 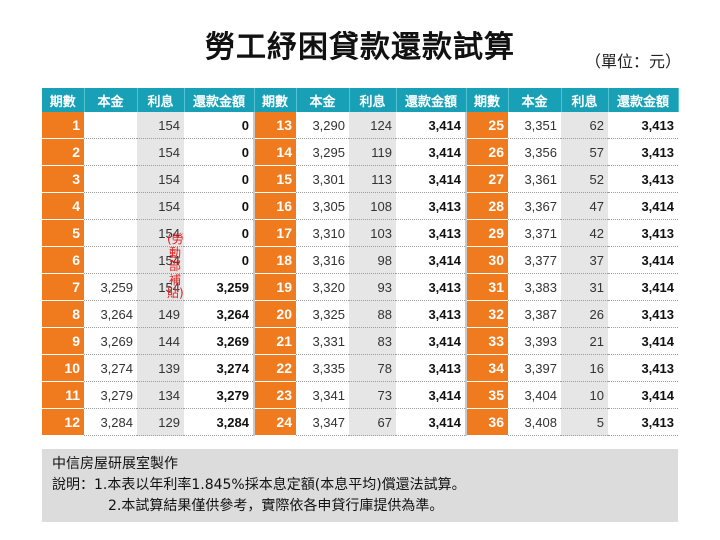 What do you see at coordinates (584, 422) in the screenshot?
I see `cell-interest: 5` at bounding box center [584, 422].